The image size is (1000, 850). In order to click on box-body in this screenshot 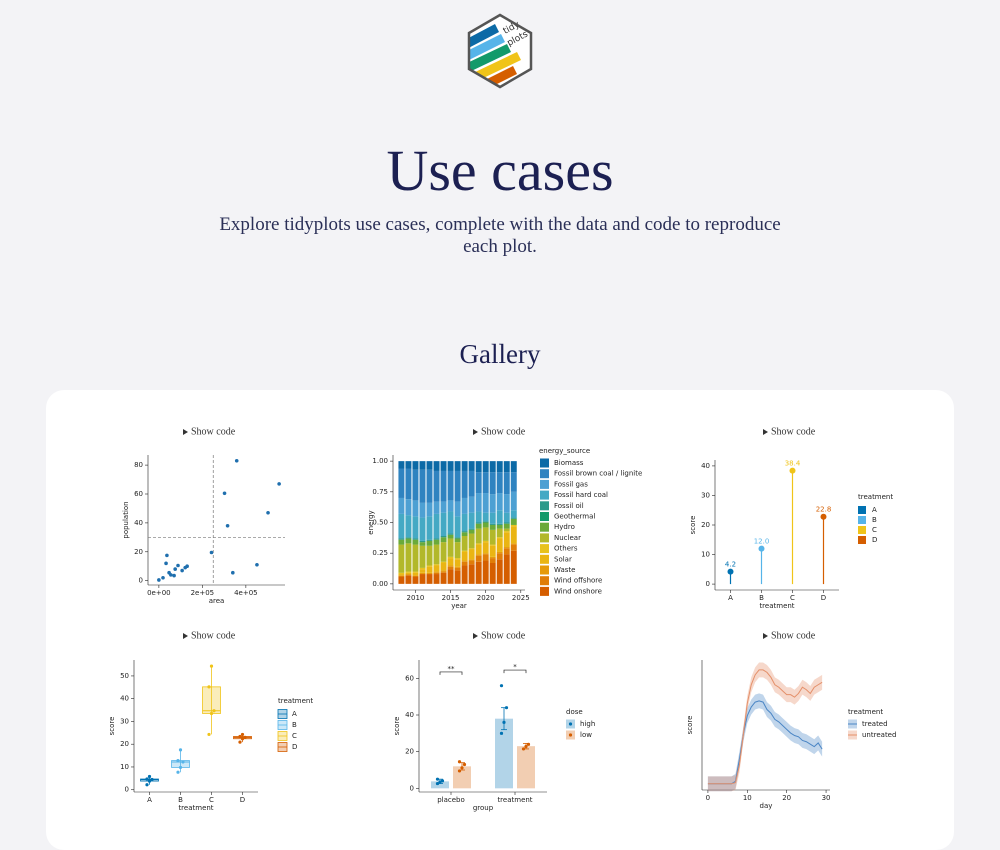, I will do `click(211, 700)`.